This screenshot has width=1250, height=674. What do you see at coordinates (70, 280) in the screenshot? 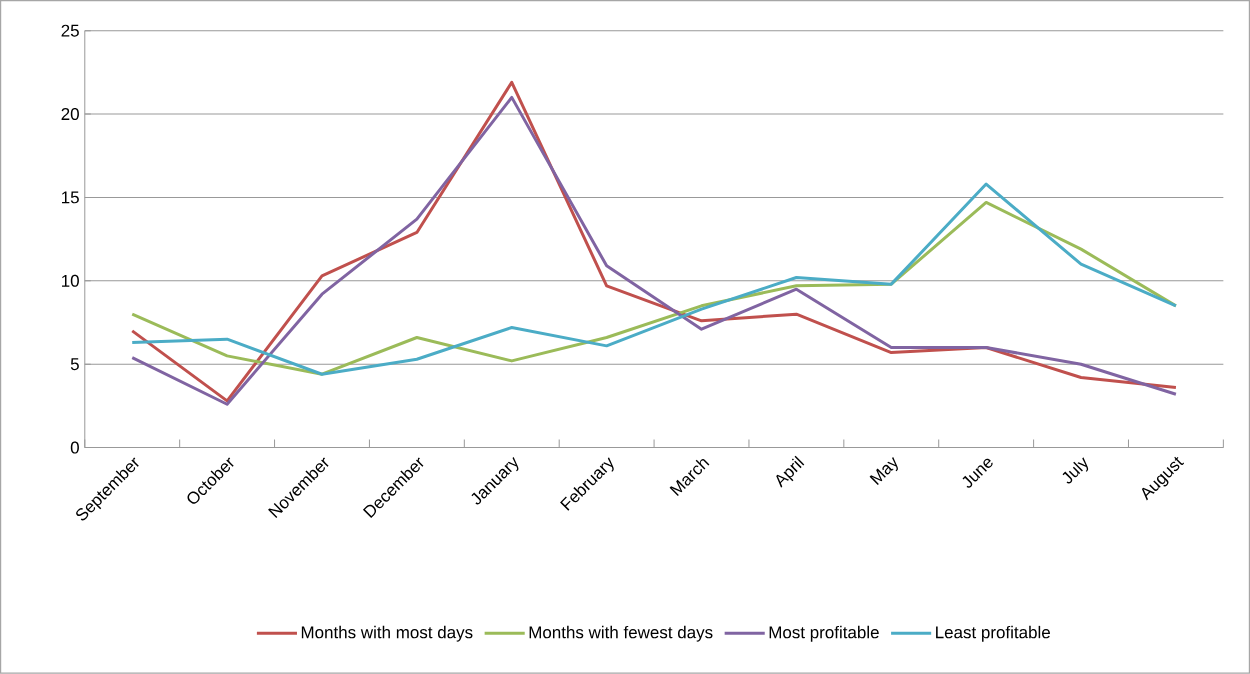
I see `y-tick-label: 10` at bounding box center [70, 280].